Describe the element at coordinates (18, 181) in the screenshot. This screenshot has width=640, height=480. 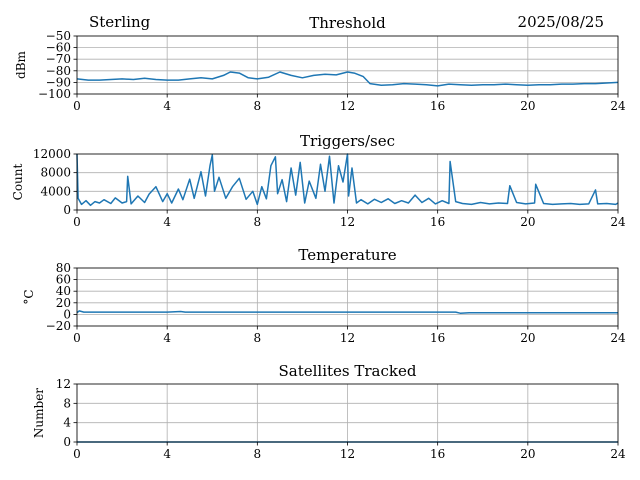
I see `y-axis-label: Count` at that location.